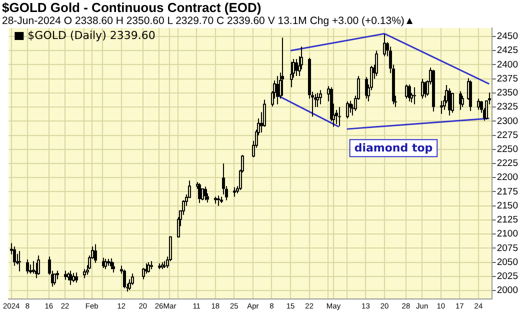 This screenshot has width=520, height=318. I want to click on y-tick-label: 2275, so click(507, 135).